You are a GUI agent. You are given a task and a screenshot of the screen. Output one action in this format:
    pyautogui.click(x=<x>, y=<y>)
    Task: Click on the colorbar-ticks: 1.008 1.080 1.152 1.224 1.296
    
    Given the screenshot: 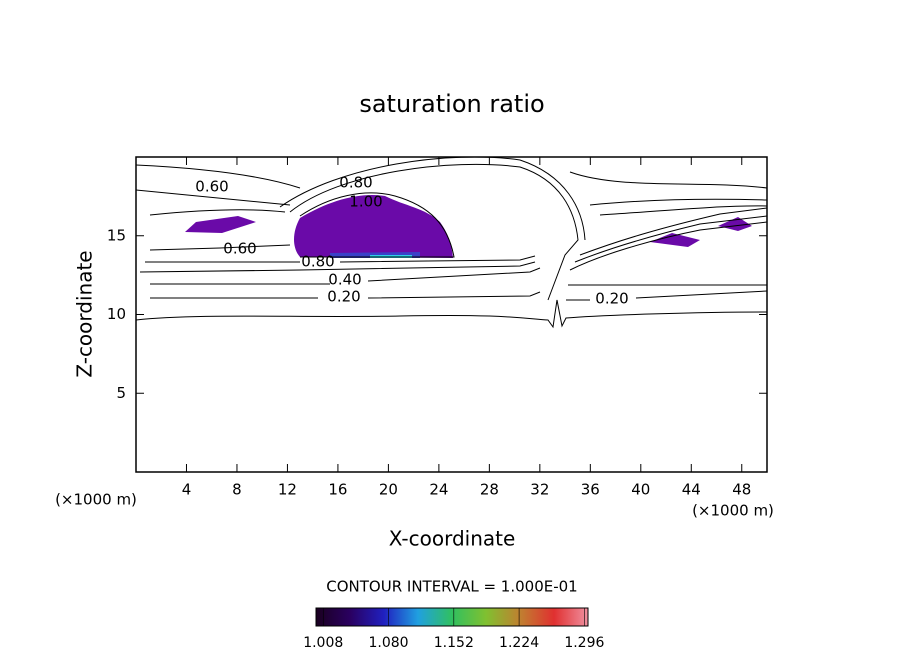 What is the action you would take?
    pyautogui.click(x=453, y=629)
    